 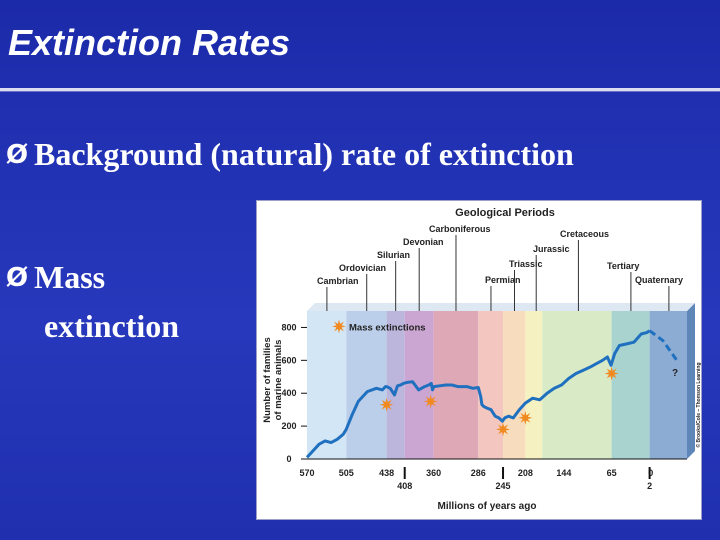 What do you see at coordinates (393, 255) in the screenshot?
I see `period-label-silurian: Silurian` at bounding box center [393, 255].